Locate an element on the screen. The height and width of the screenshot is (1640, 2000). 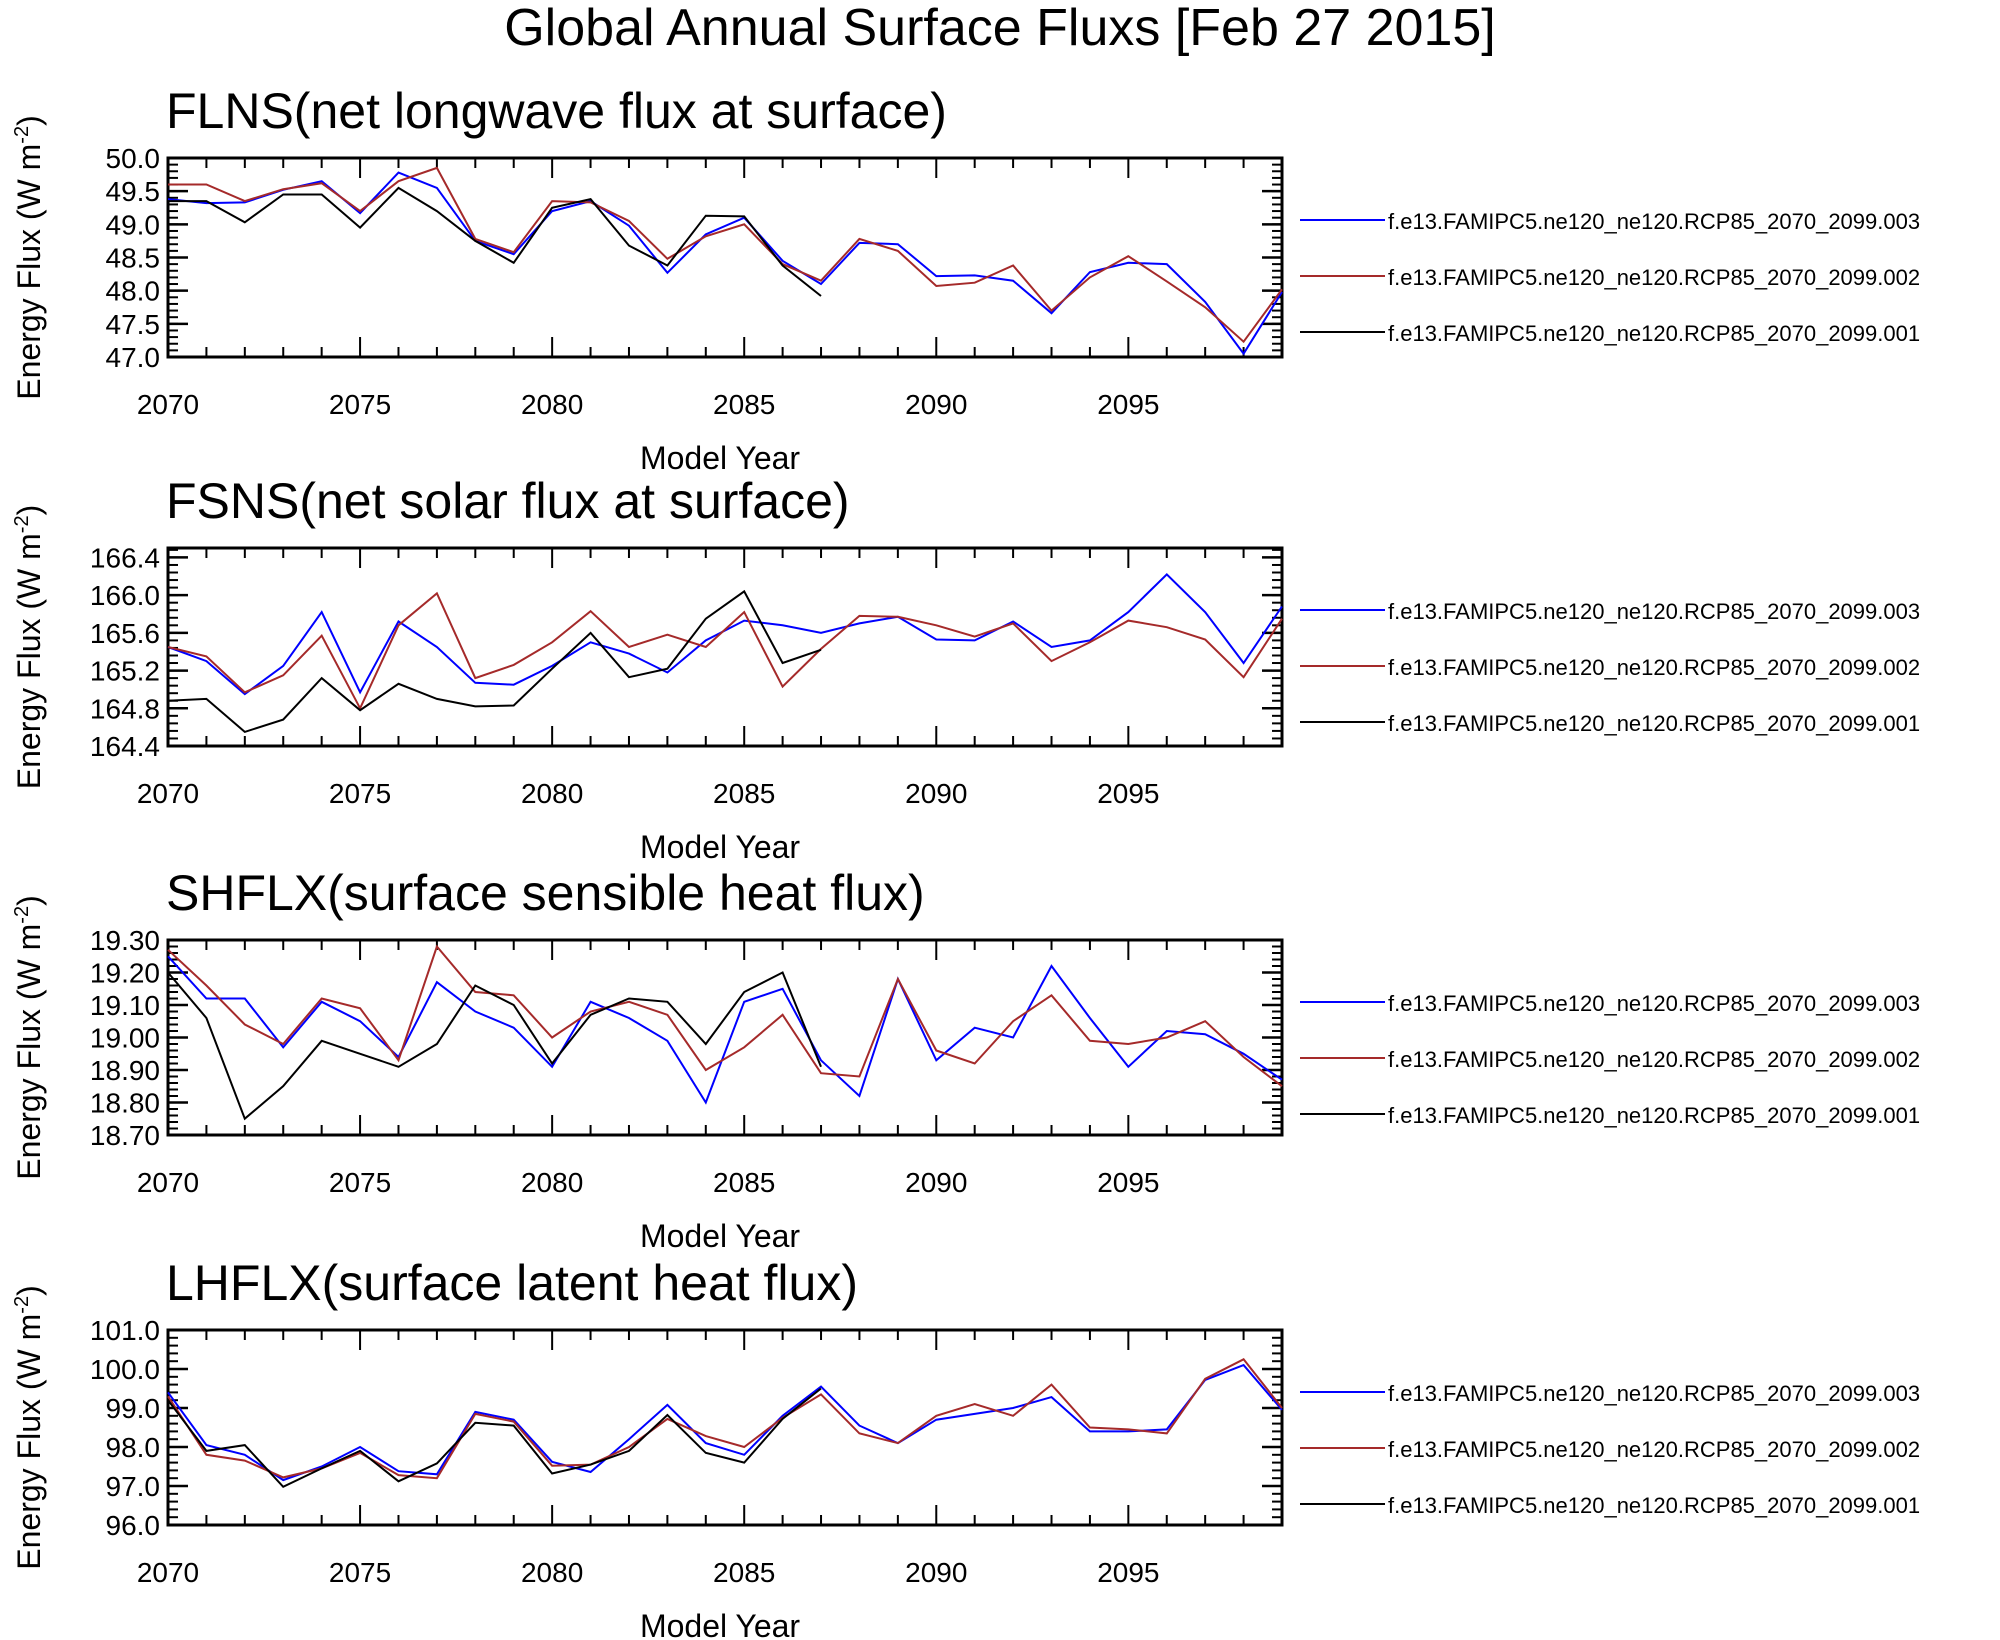
panel-title: LHFLX(surface latent heat flux) is located at coordinates (512, 1283).